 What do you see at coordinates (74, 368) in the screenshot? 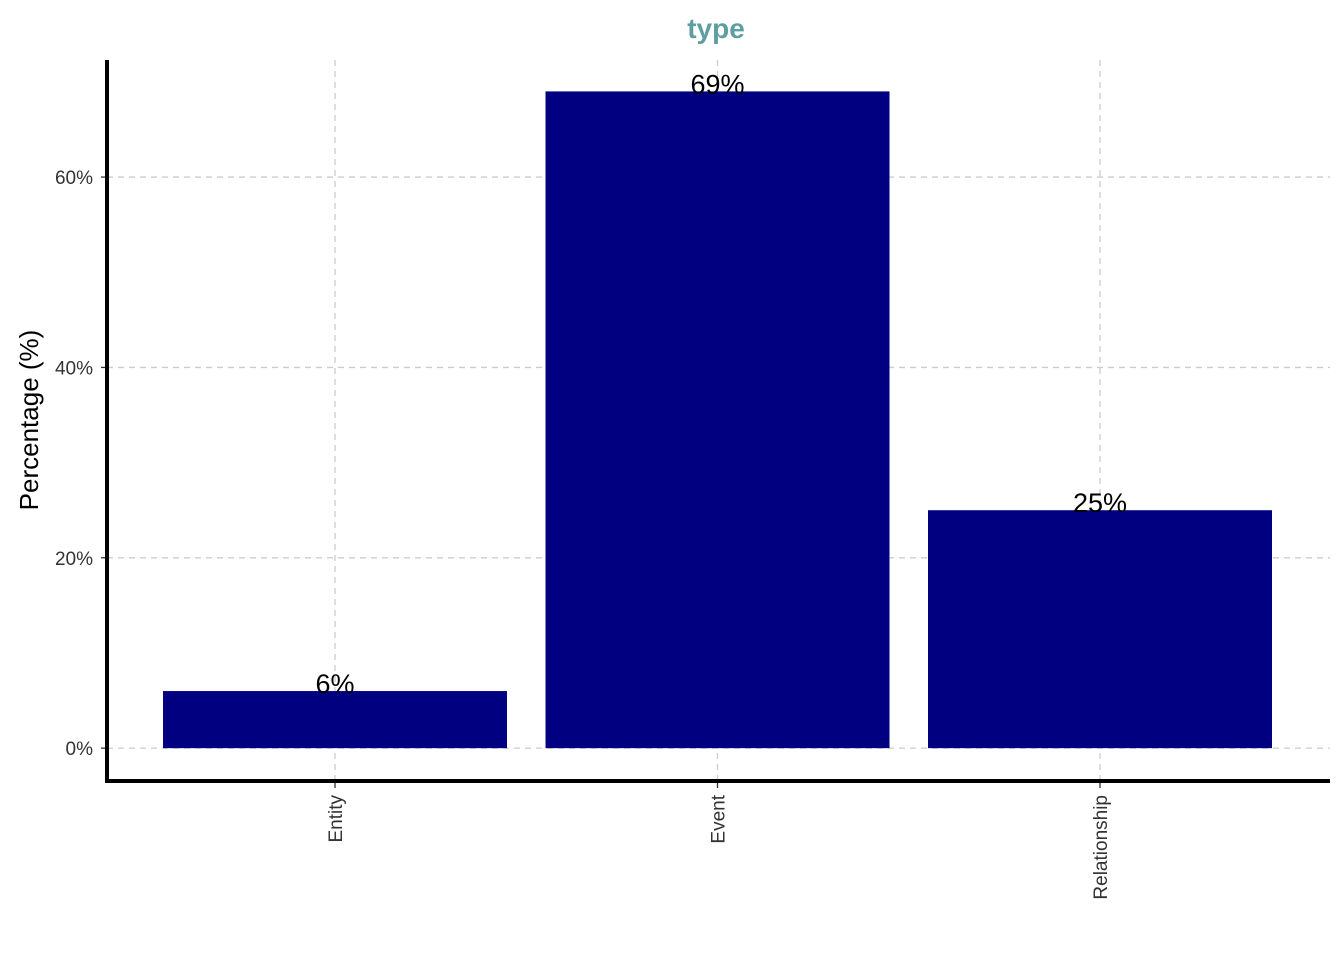
I see `y-tick-label: 40%` at bounding box center [74, 368].